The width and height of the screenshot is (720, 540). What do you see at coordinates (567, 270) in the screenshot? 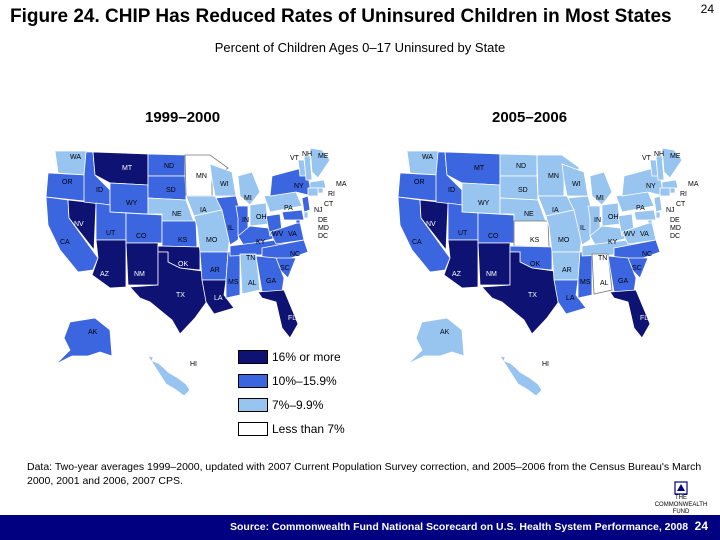
I see `state-label-ar: AR` at bounding box center [567, 270].